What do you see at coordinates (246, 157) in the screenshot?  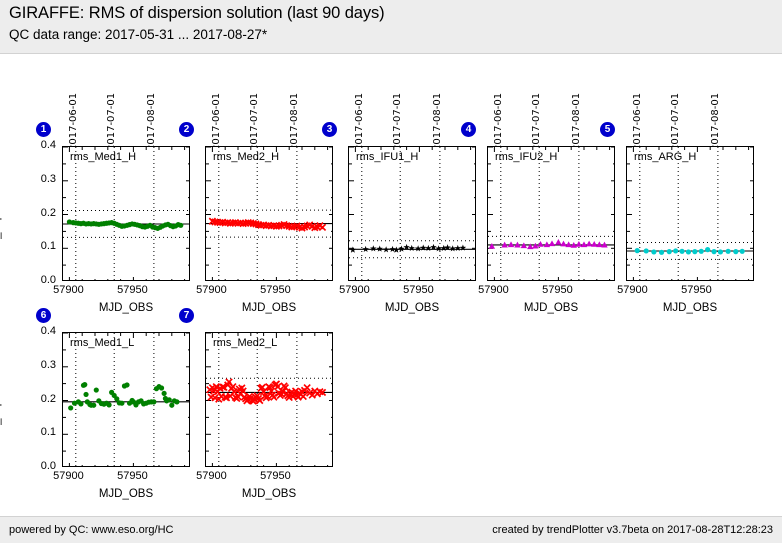 I see `panel-title-2: rms_Med2_H` at bounding box center [246, 157].